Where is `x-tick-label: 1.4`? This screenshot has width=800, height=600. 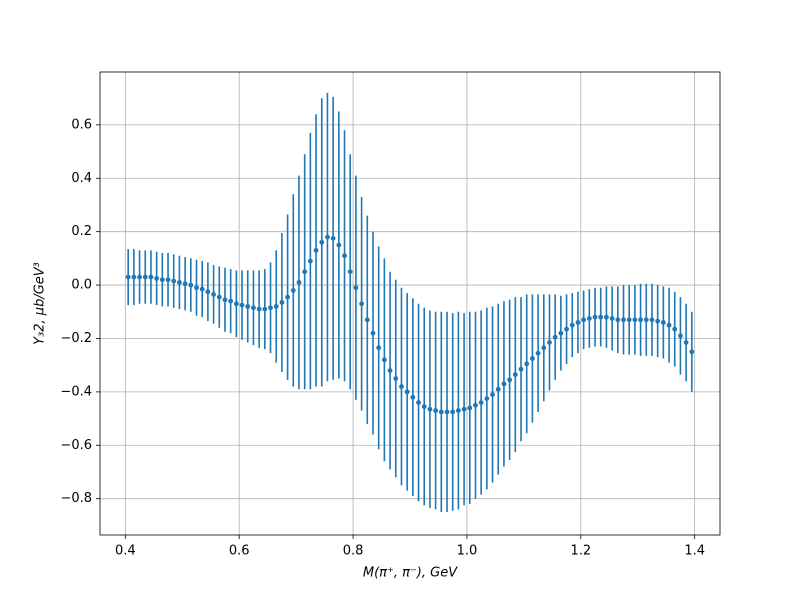
x-tick-label: 1.4 is located at coordinates (694, 551).